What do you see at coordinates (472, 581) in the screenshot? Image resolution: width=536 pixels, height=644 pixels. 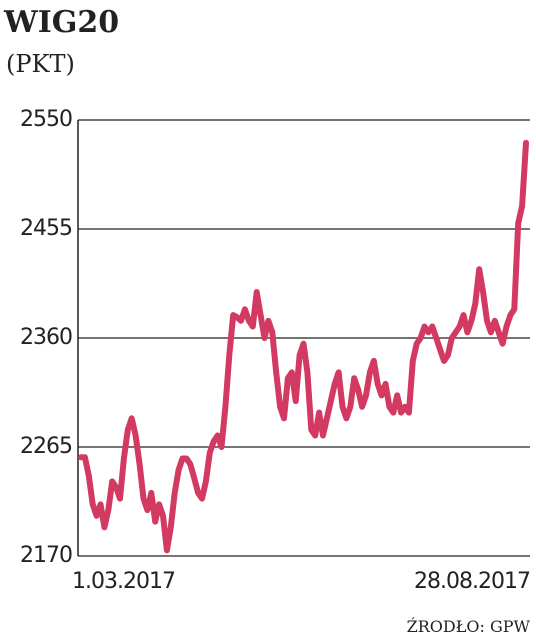 I see `x-tick-label: 28.08.2017` at bounding box center [472, 581].